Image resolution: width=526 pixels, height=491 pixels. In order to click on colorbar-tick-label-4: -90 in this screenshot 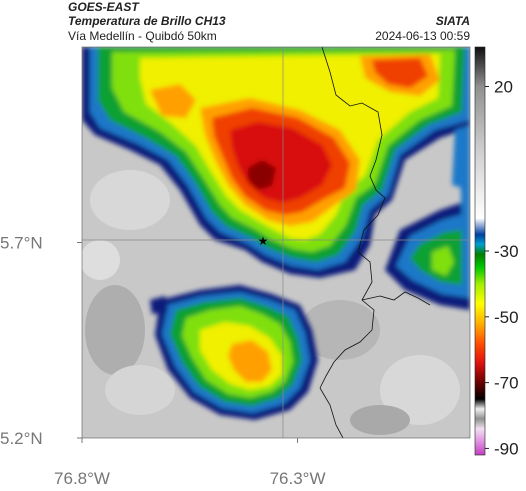, I will do `click(506, 448)`.